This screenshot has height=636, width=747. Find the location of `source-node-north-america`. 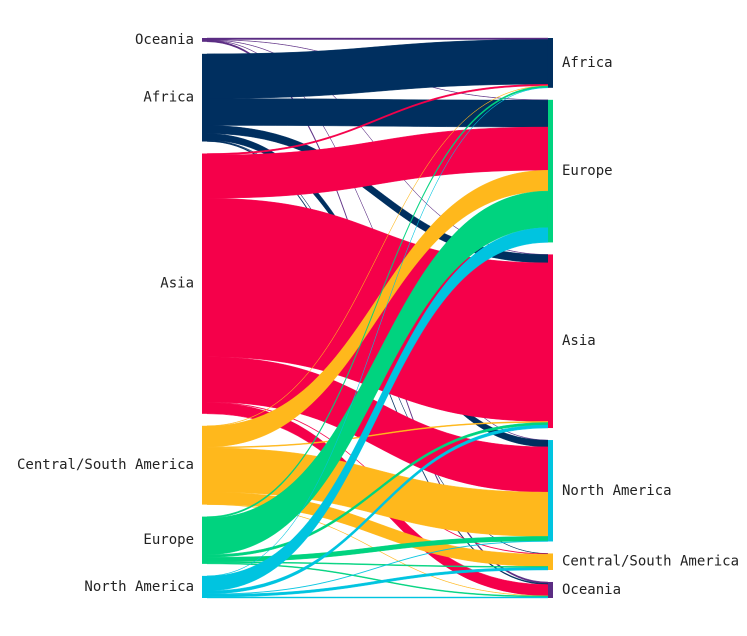

source-node-north-america is located at coordinates (204, 586).